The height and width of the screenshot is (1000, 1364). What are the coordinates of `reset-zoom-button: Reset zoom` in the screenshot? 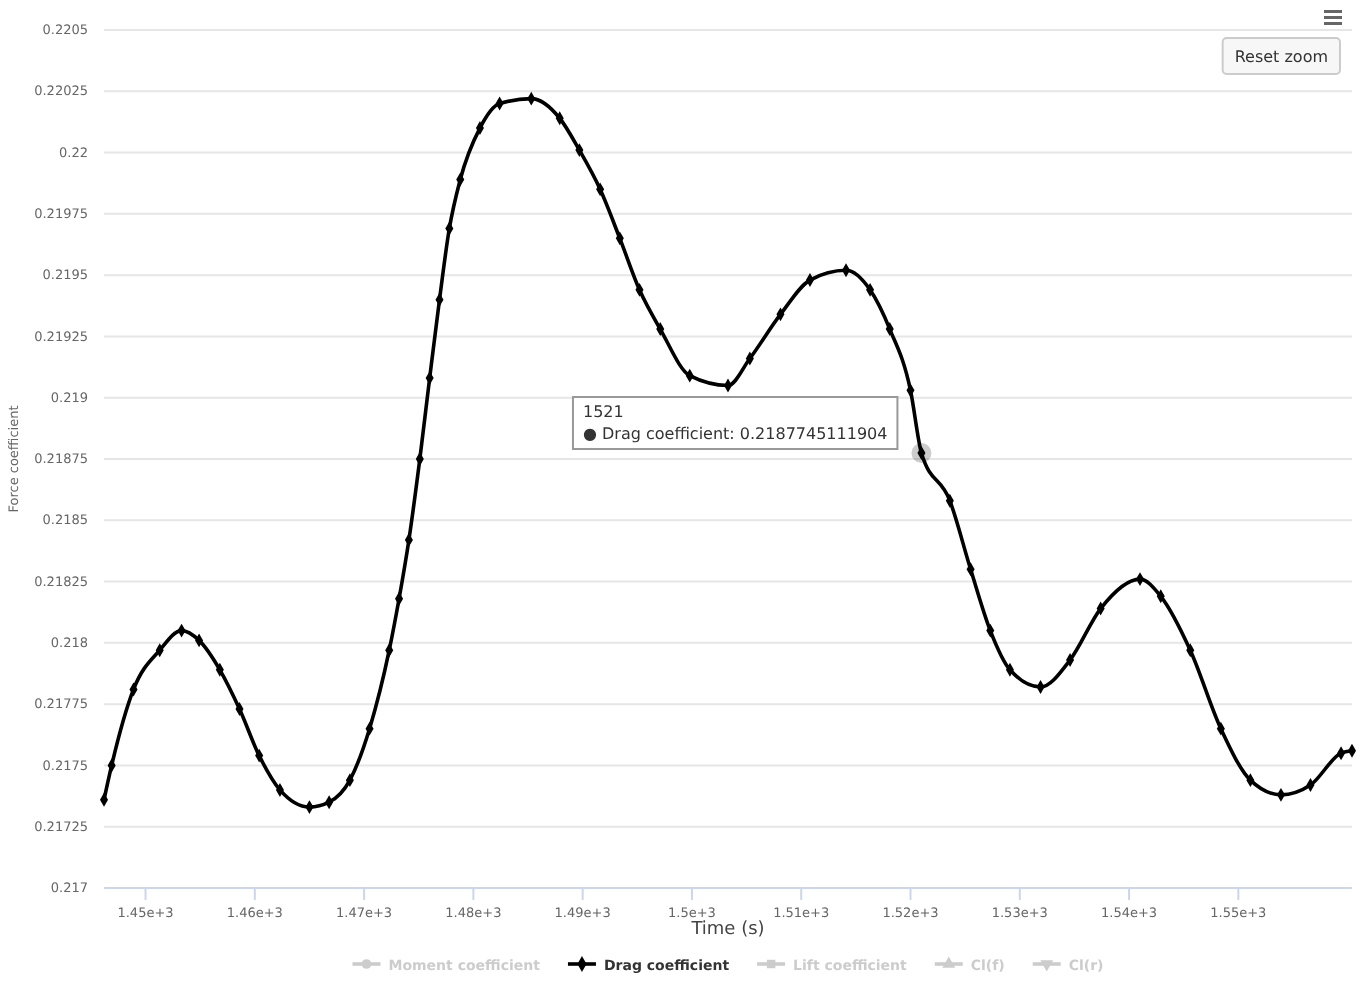 It's located at (1281, 56).